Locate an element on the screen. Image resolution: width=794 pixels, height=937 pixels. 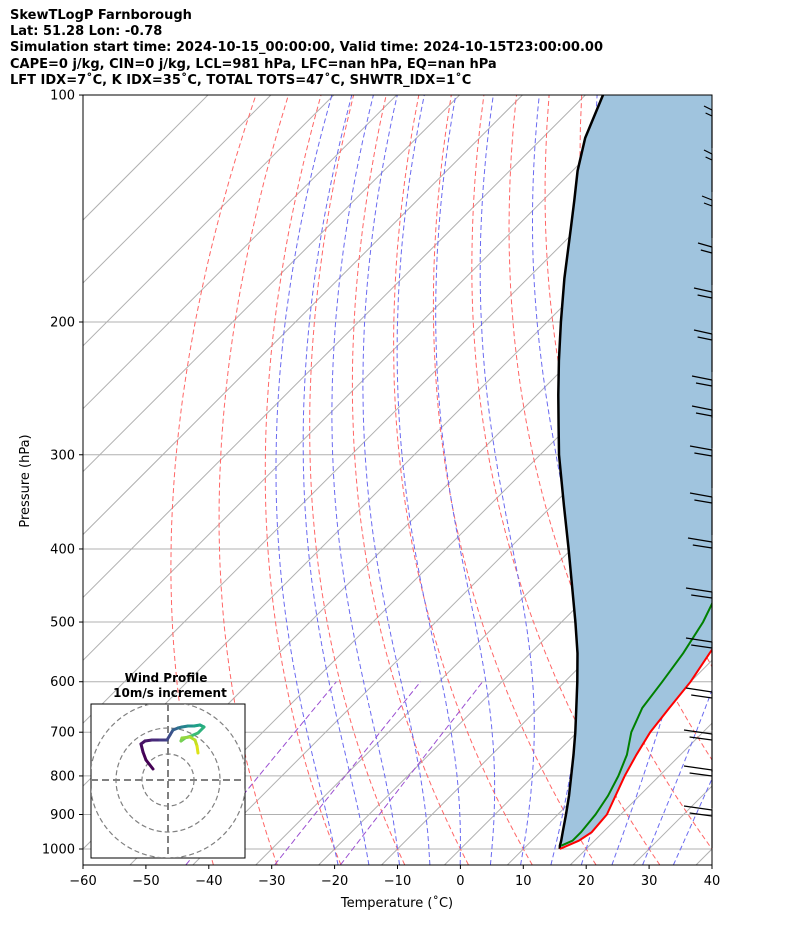
y-axis-label: Pressure (hPa) is located at coordinates (25, 480).